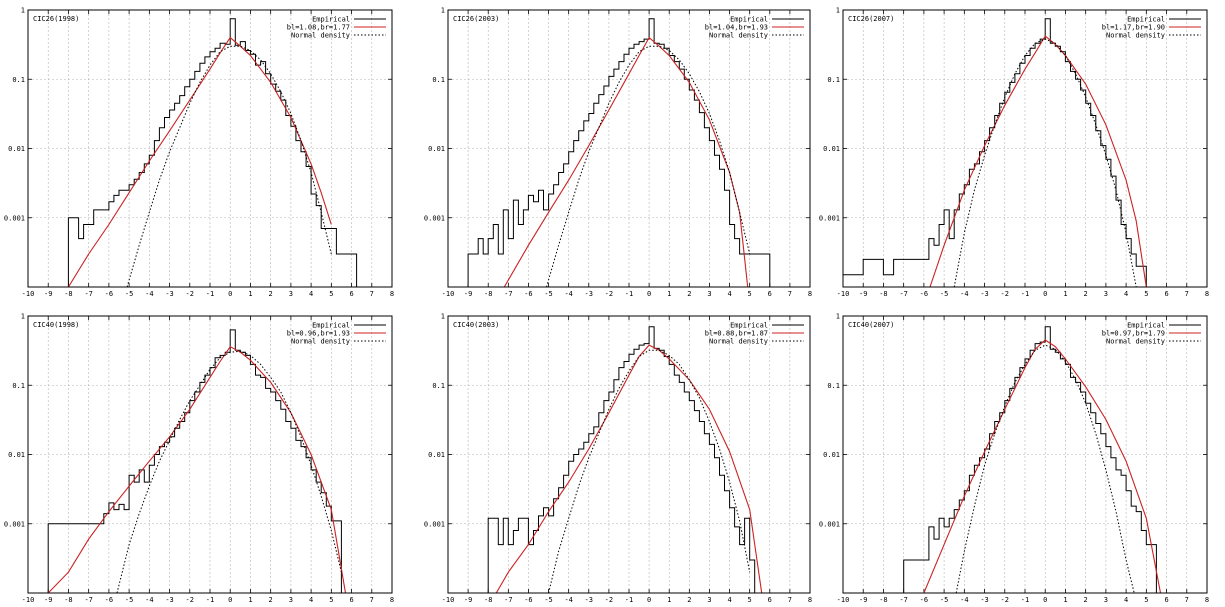  Describe the element at coordinates (871, 19) in the screenshot. I see `panel-annotation: CIC26(2007)` at that location.